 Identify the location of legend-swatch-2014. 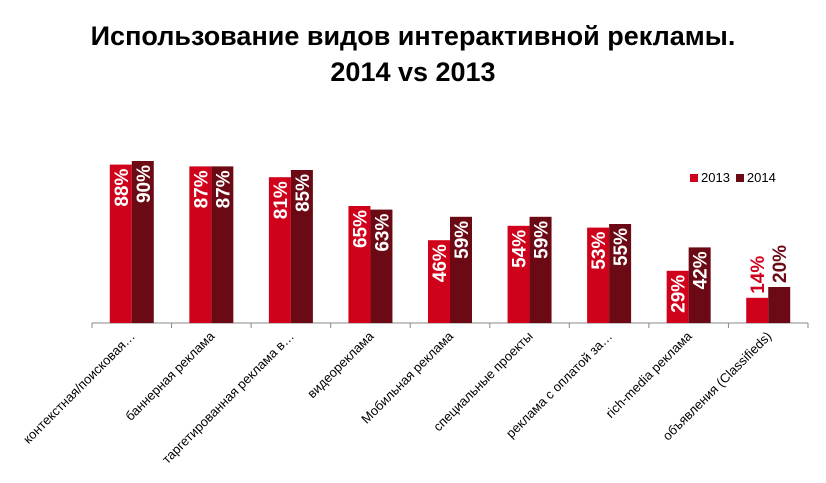
(739, 177).